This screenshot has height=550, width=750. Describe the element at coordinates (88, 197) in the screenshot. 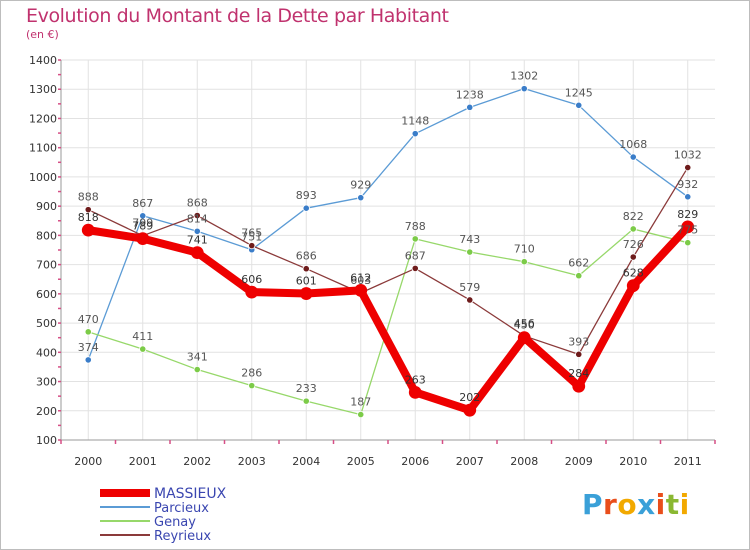

I see `data-label-reyrieux: 888` at that location.